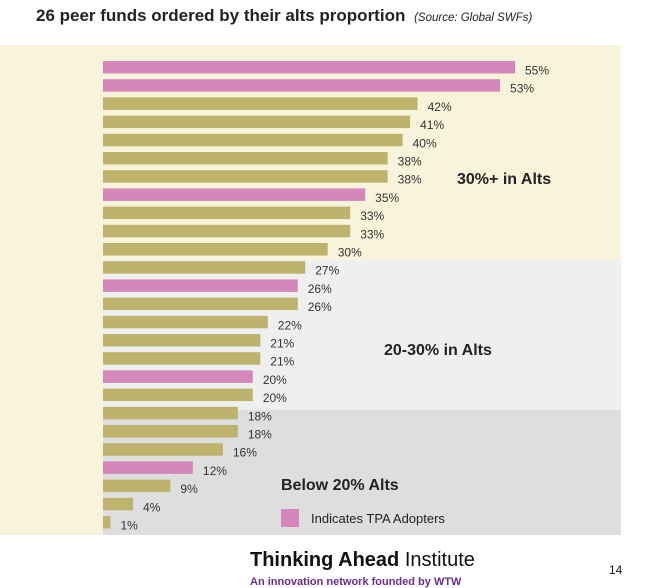 Image resolution: width=648 pixels, height=588 pixels. Describe the element at coordinates (290, 518) in the screenshot. I see `legend-swatch` at that location.